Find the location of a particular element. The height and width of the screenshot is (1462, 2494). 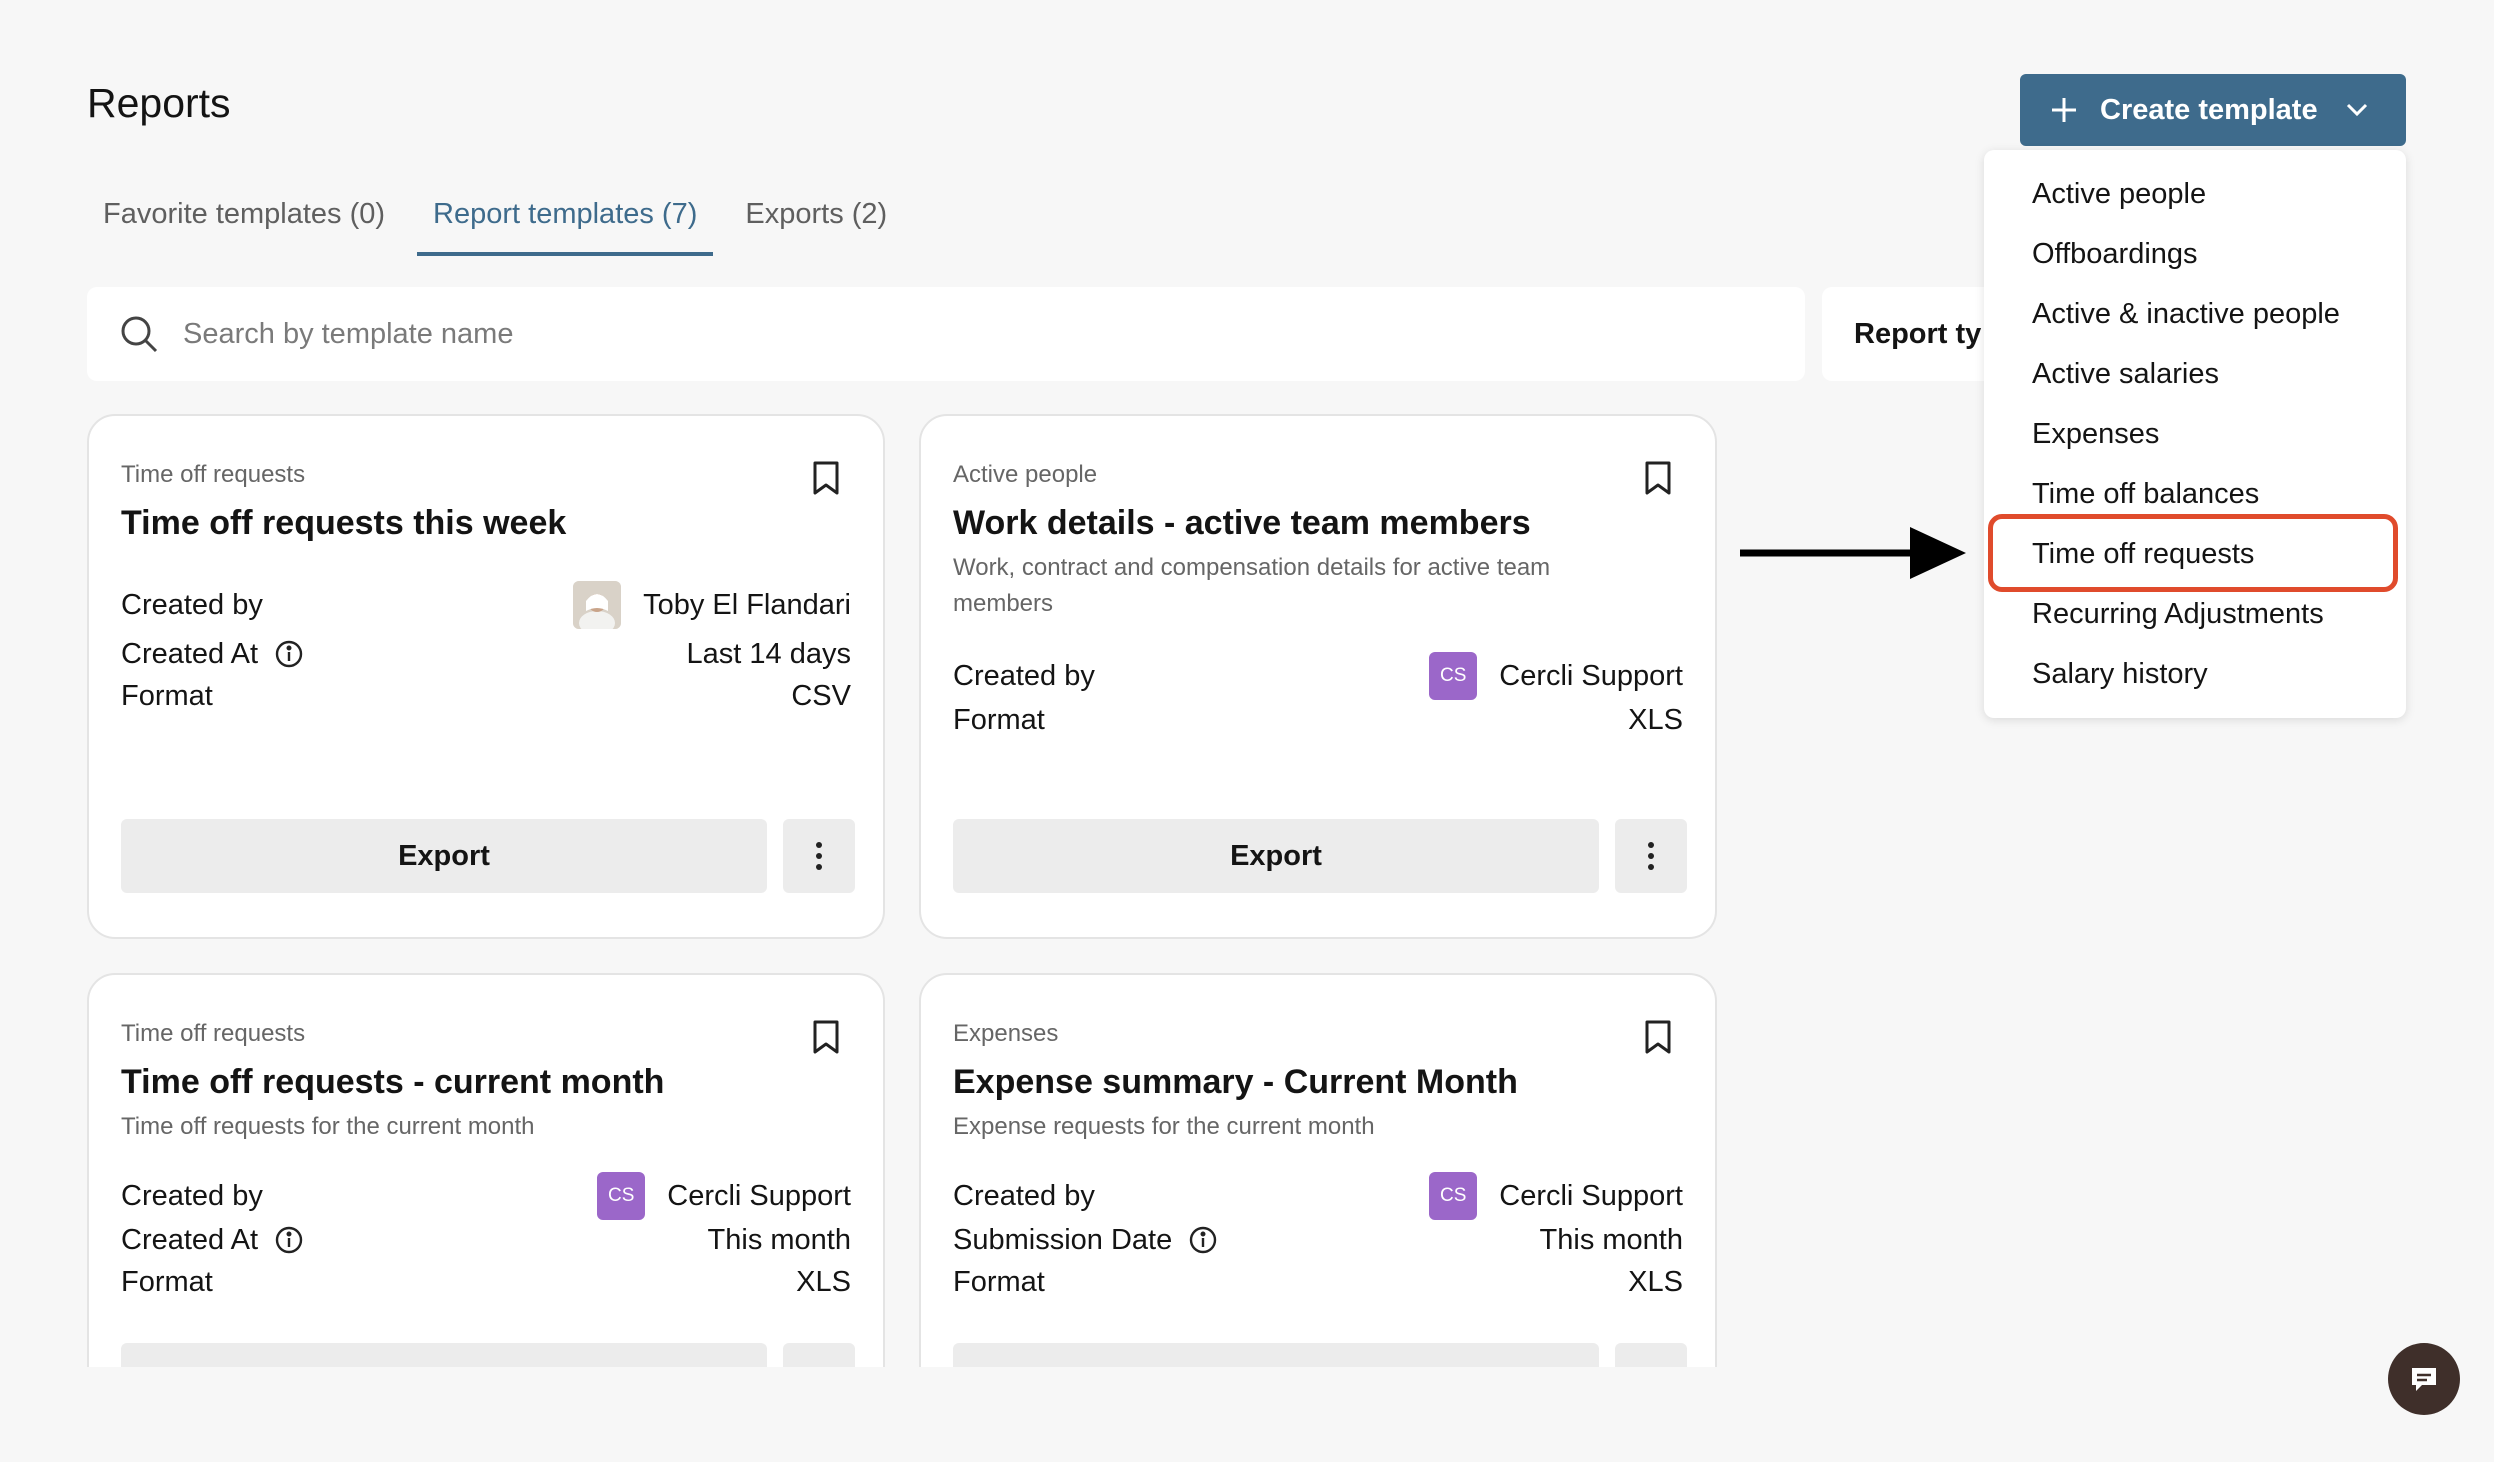

card-category: Expenses is located at coordinates (1006, 1033).